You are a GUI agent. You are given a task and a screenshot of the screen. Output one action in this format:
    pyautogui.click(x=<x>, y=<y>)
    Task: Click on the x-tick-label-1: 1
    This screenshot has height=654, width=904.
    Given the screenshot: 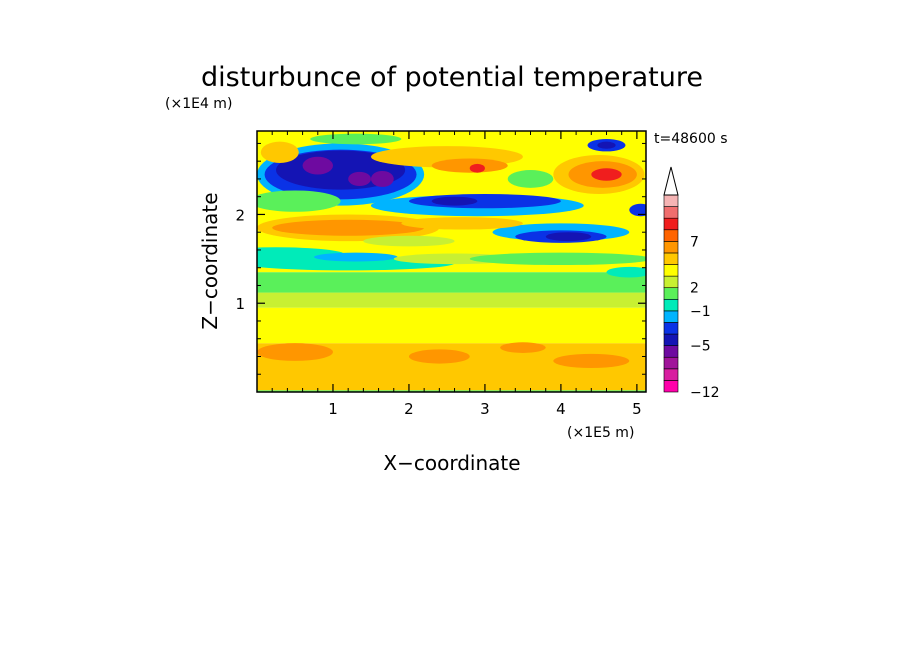 What is the action you would take?
    pyautogui.click(x=333, y=409)
    